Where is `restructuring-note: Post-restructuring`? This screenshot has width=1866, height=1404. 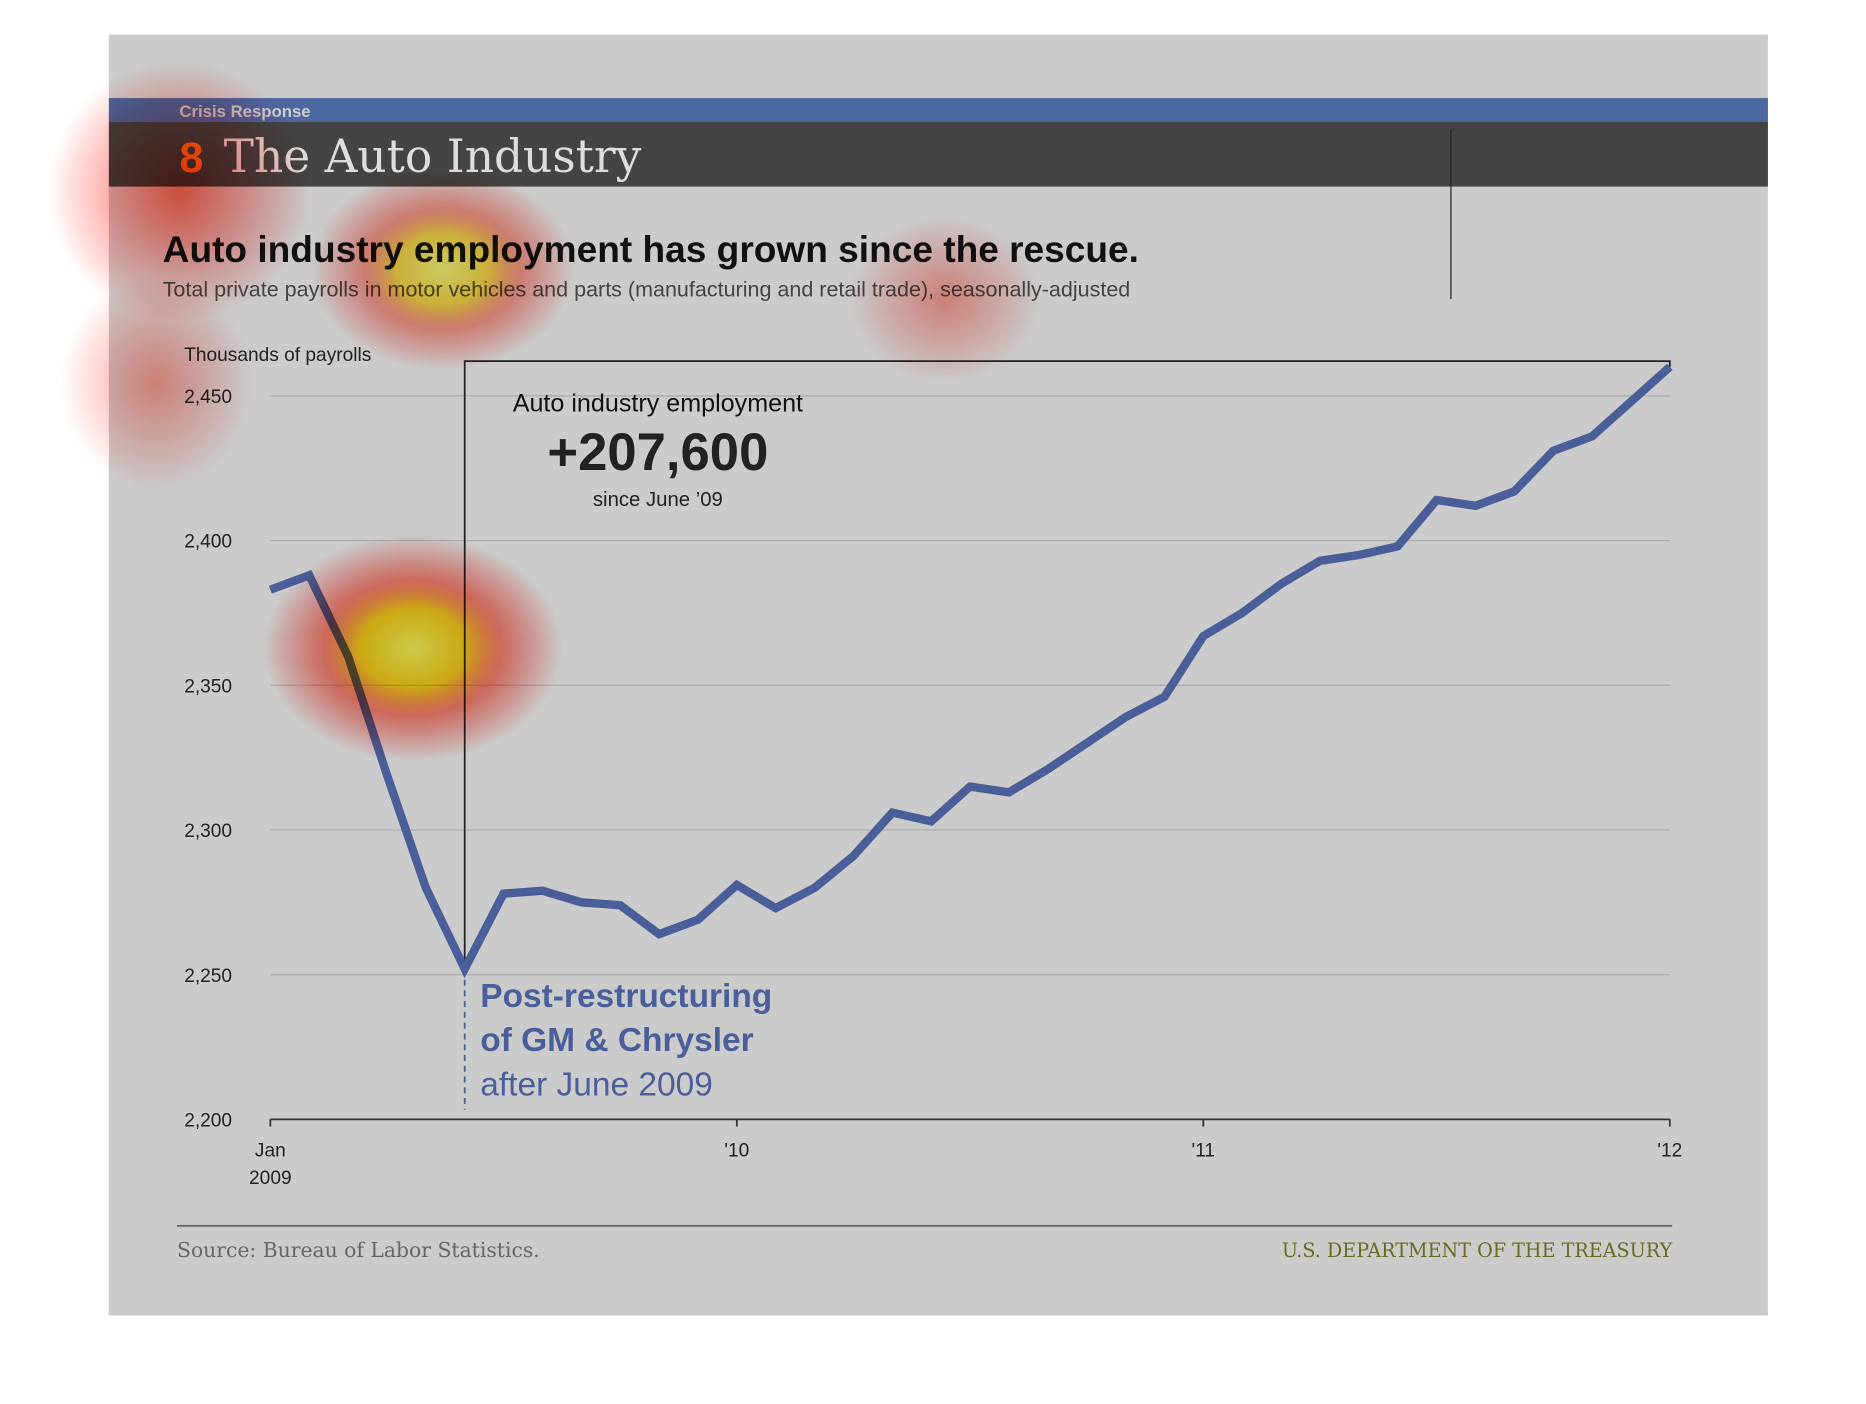 restructuring-note: Post-restructuring is located at coordinates (626, 996).